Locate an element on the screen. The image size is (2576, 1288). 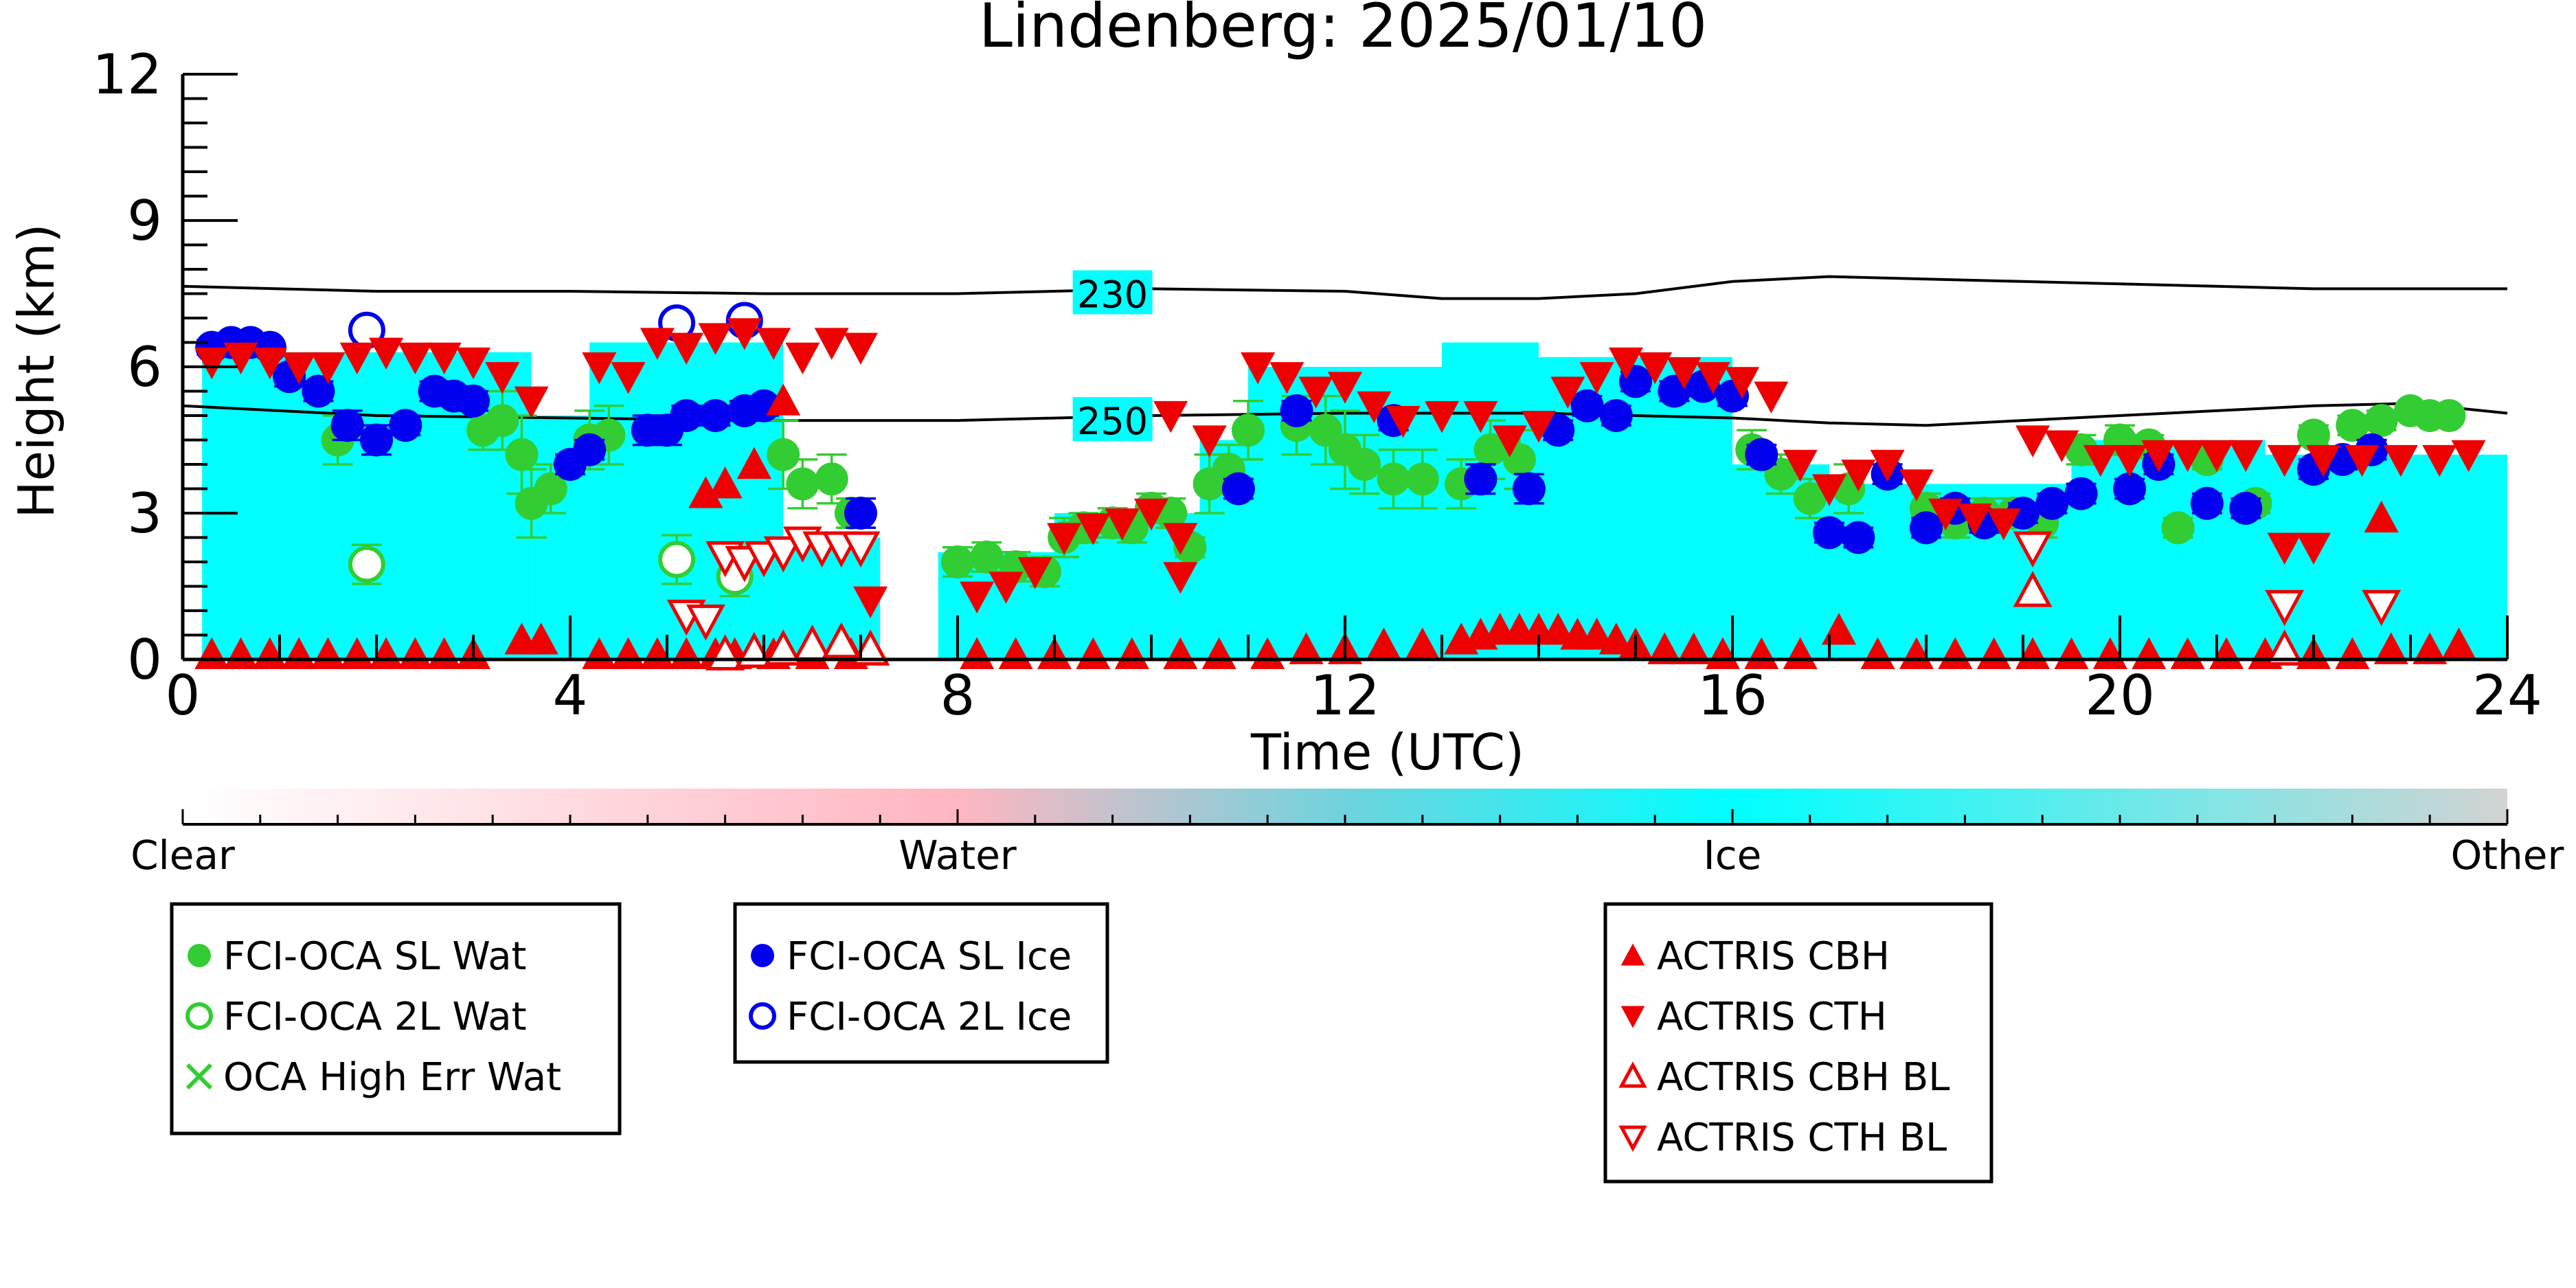
y-tick-label: 0 is located at coordinates (144, 660).